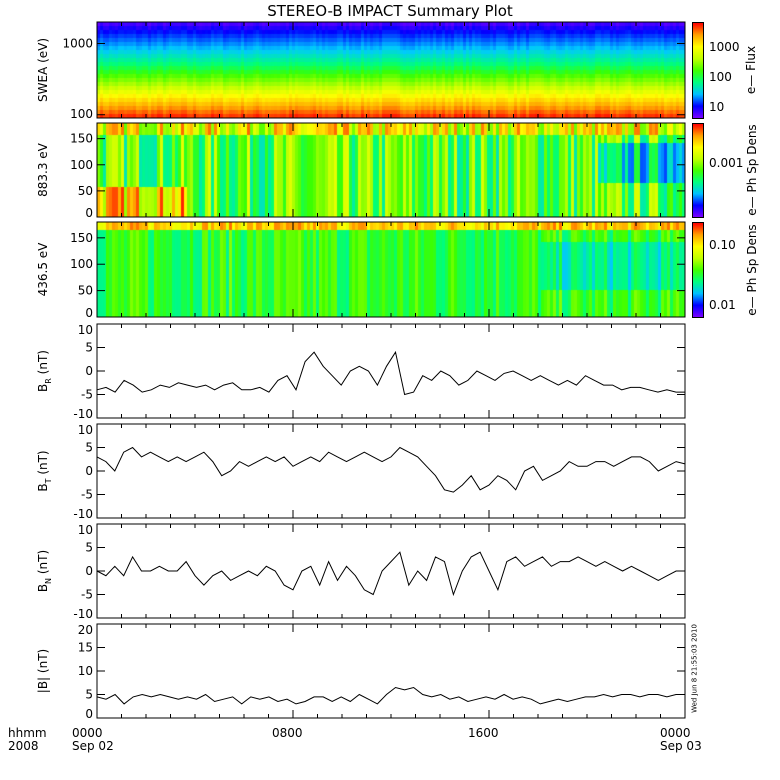  I want to click on cbar-tick: 0.001, so click(726, 163).